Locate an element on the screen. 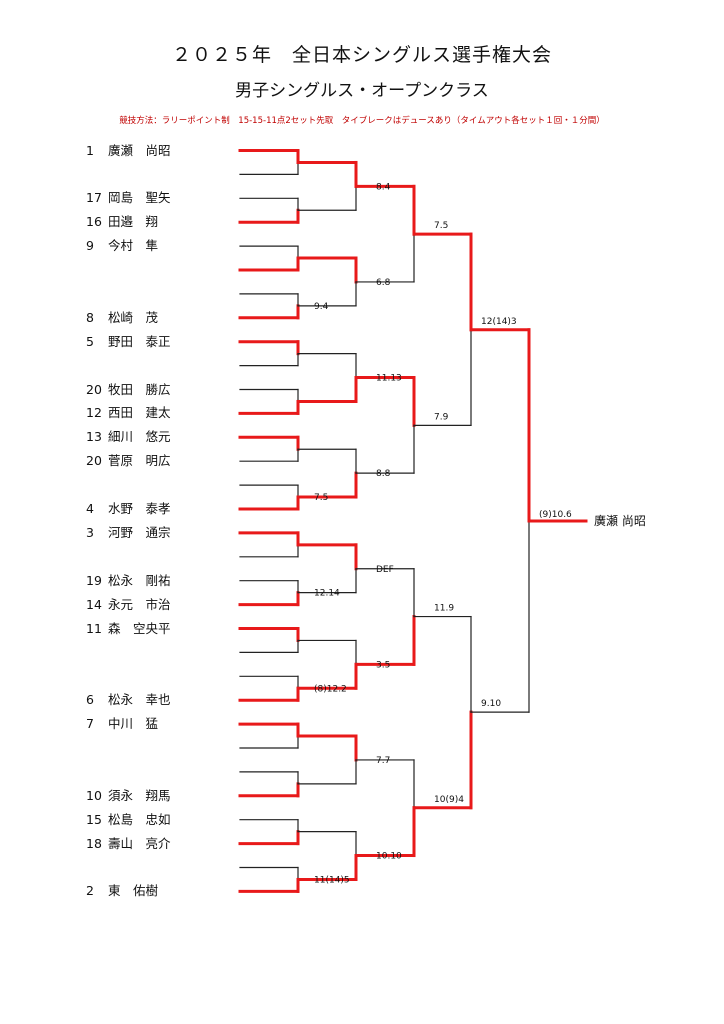 Image resolution: width=724 pixels, height=1024 pixels. player-name: 細川 悠元 is located at coordinates (139, 437).